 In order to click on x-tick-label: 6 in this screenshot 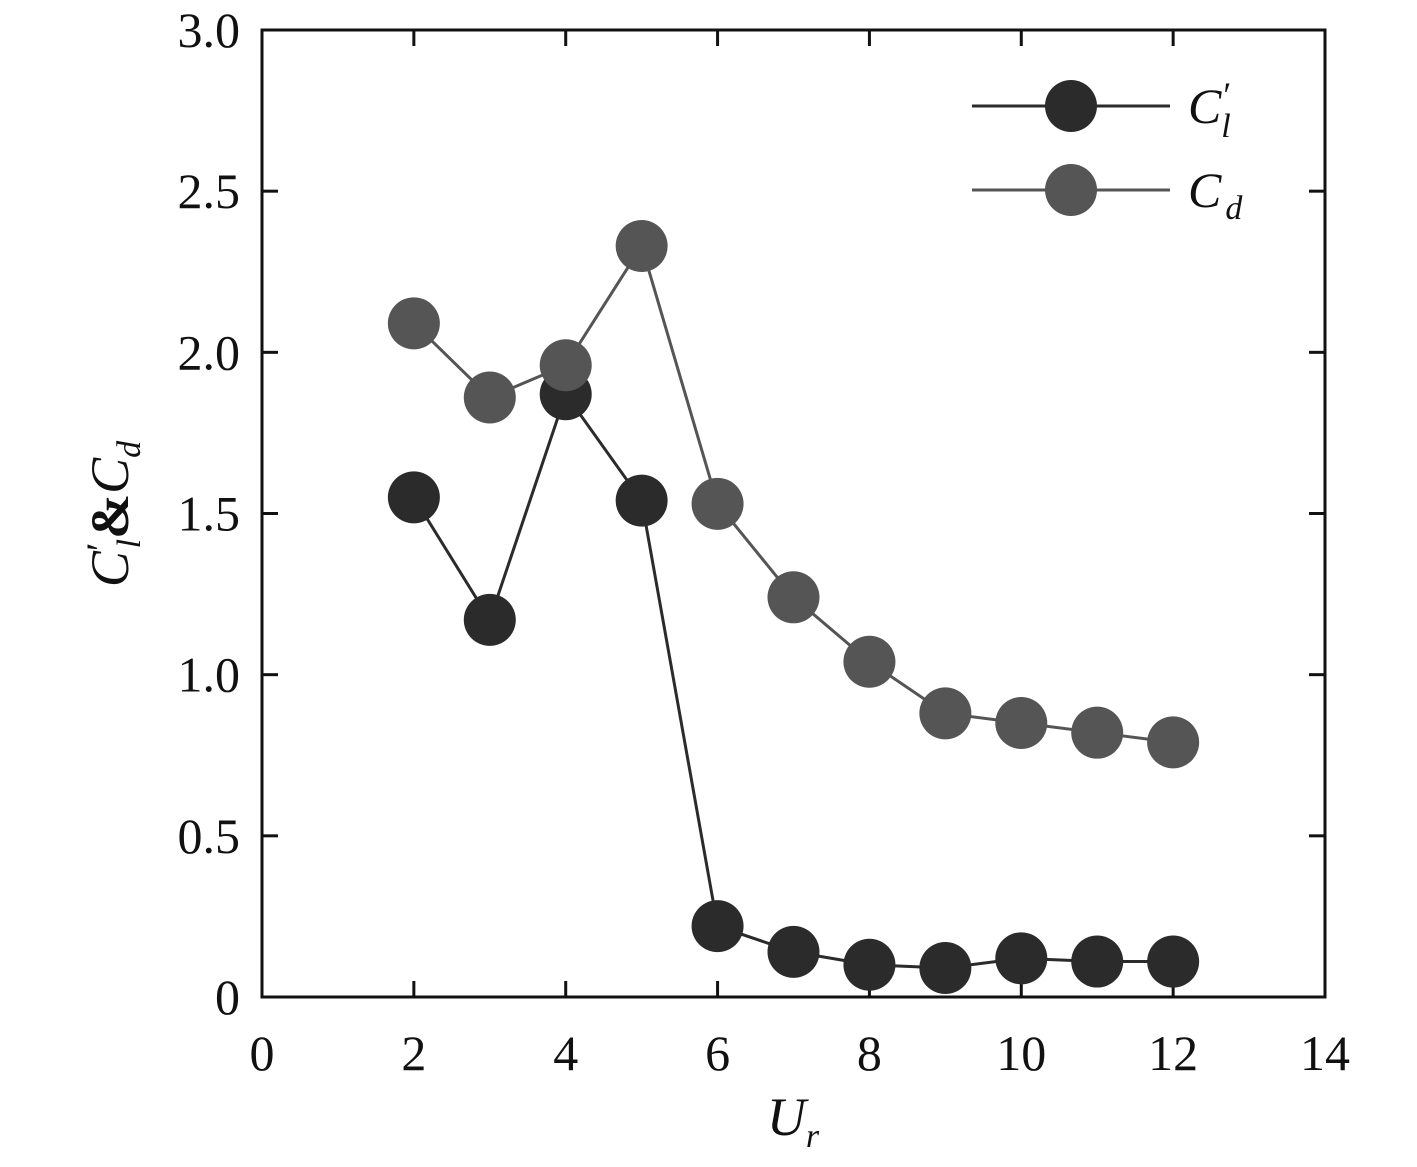, I will do `click(717, 1053)`.